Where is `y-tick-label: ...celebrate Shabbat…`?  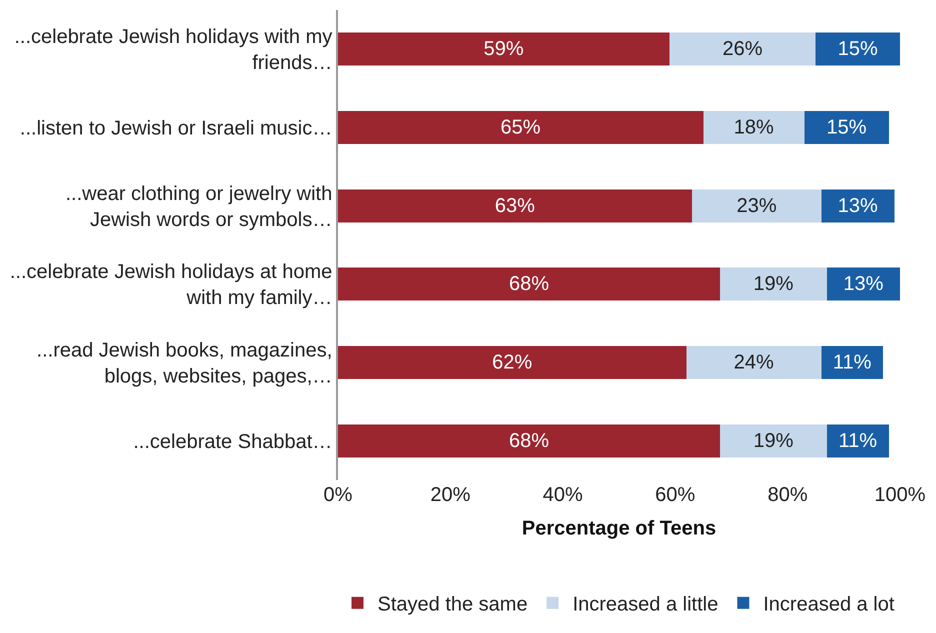 y-tick-label: ...celebrate Shabbat… is located at coordinates (232, 441).